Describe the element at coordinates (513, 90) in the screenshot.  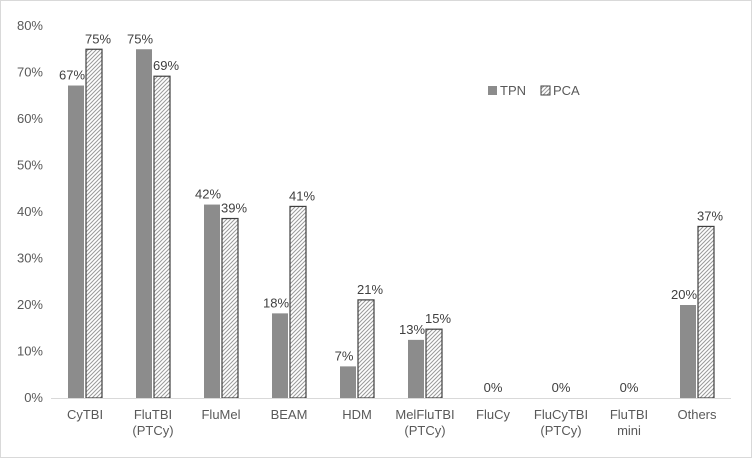
I see `legend-label-tpn: TPN` at that location.